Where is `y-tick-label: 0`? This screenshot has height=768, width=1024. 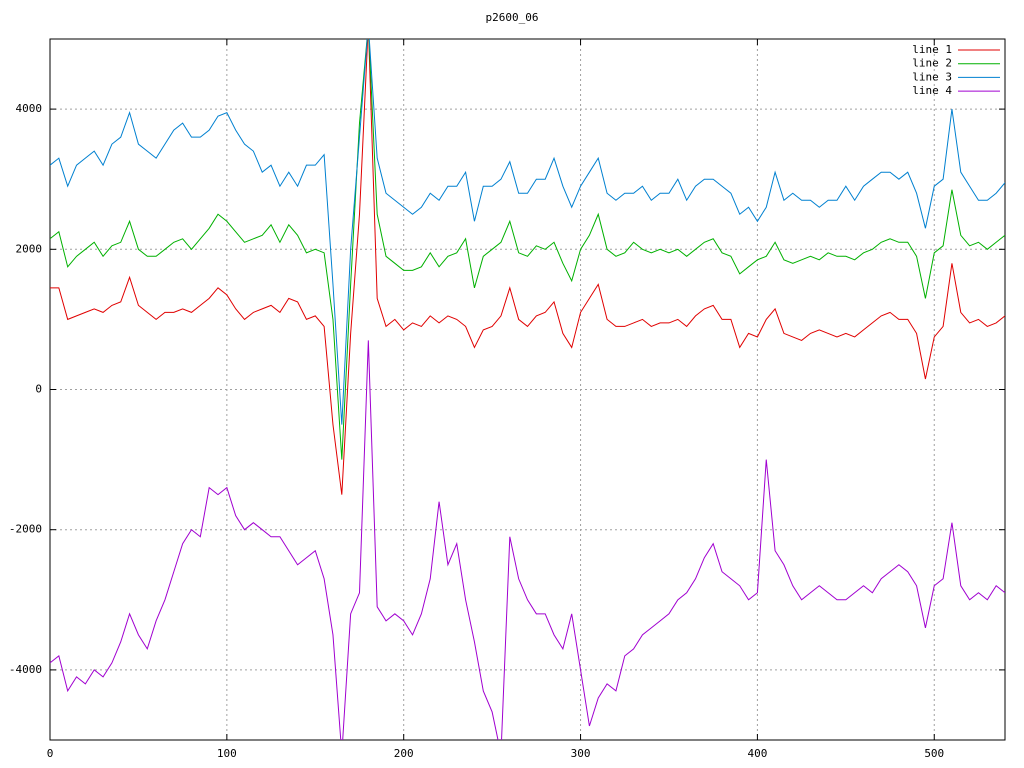 y-tick-label: 0 is located at coordinates (38, 389).